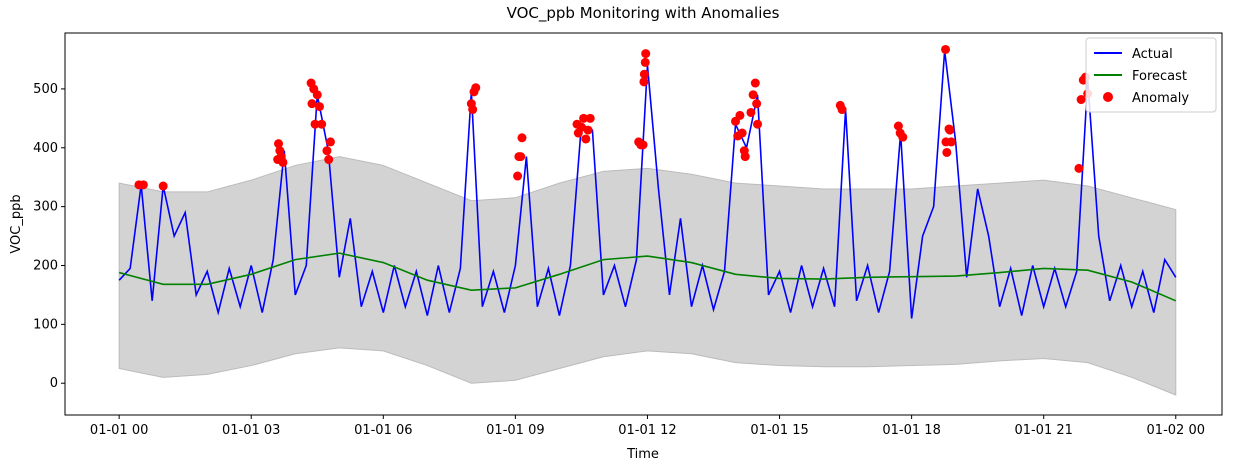  I want to click on line-forecast, so click(647, 277).